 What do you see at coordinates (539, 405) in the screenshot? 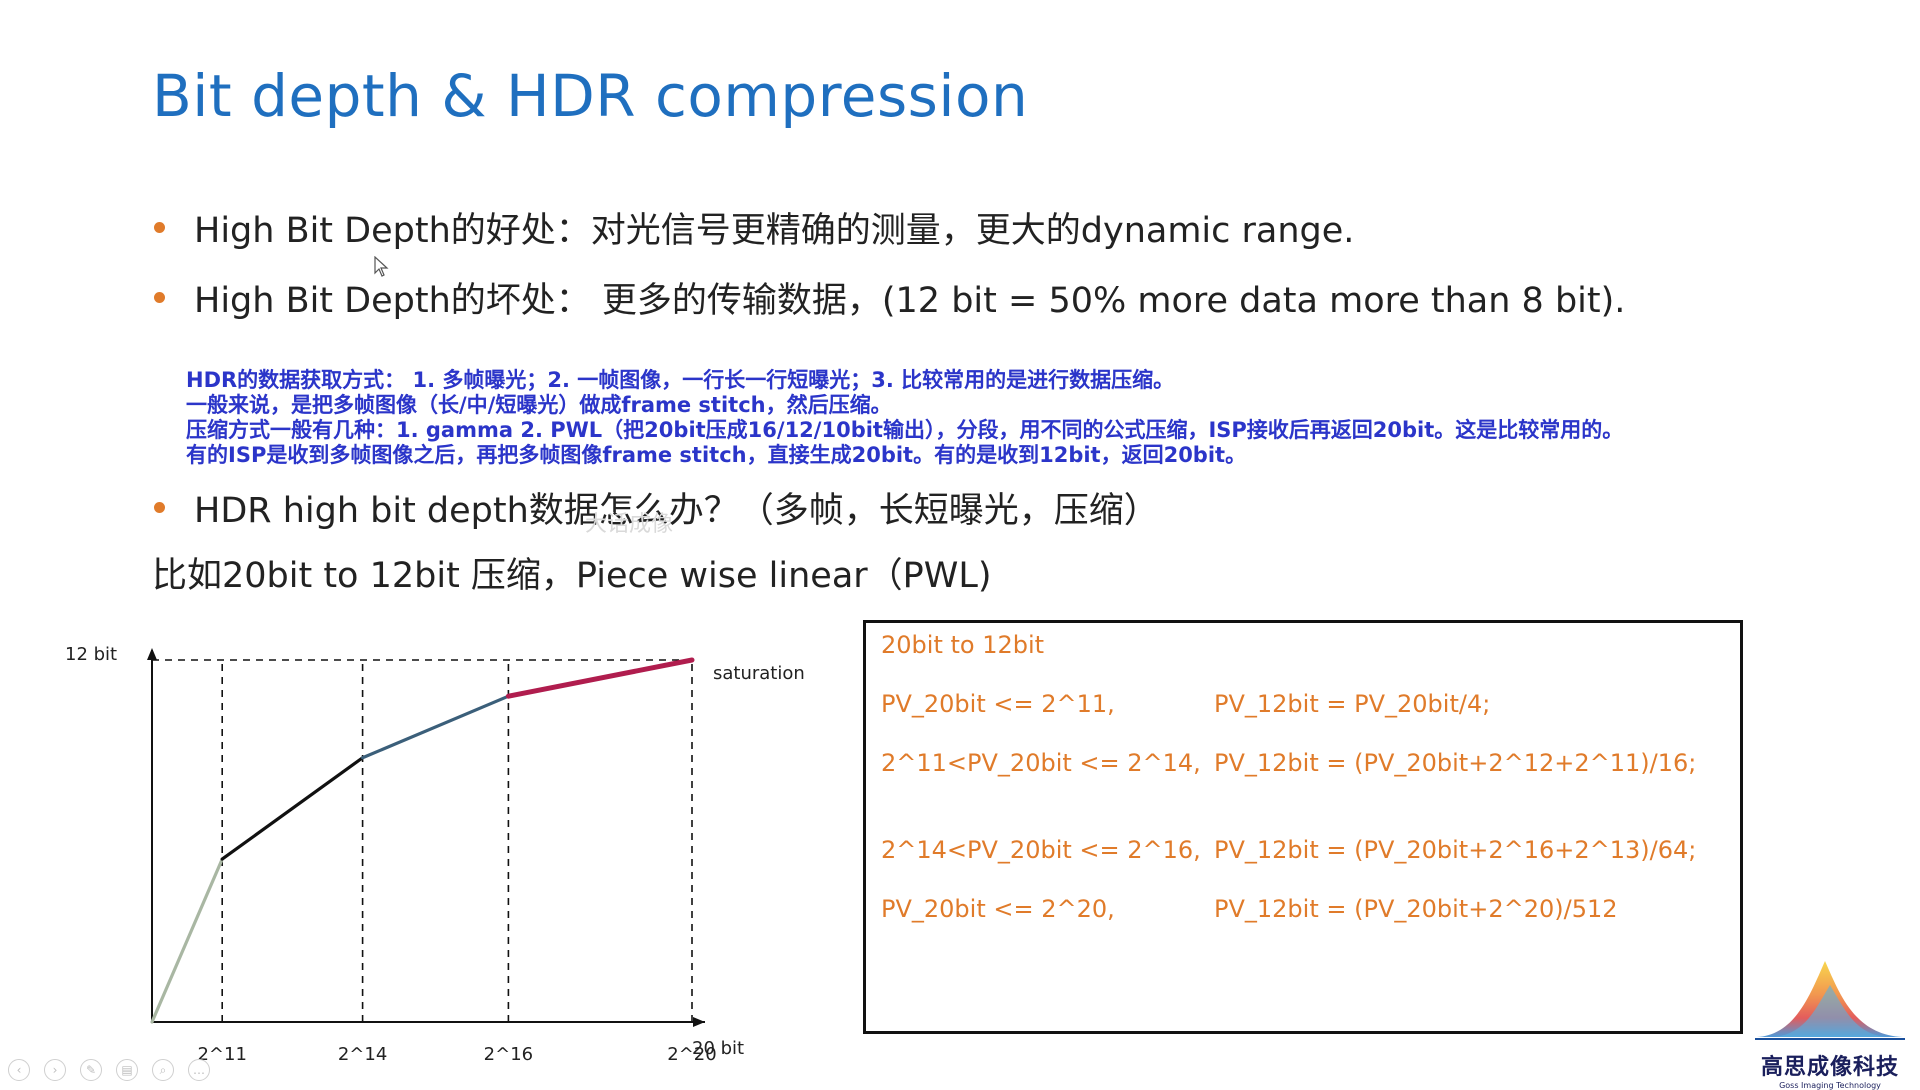
I see `note-line: 一般来说，是把多帧图像（长/中/短曝光）做成frame stitch，然后压缩。` at bounding box center [539, 405].